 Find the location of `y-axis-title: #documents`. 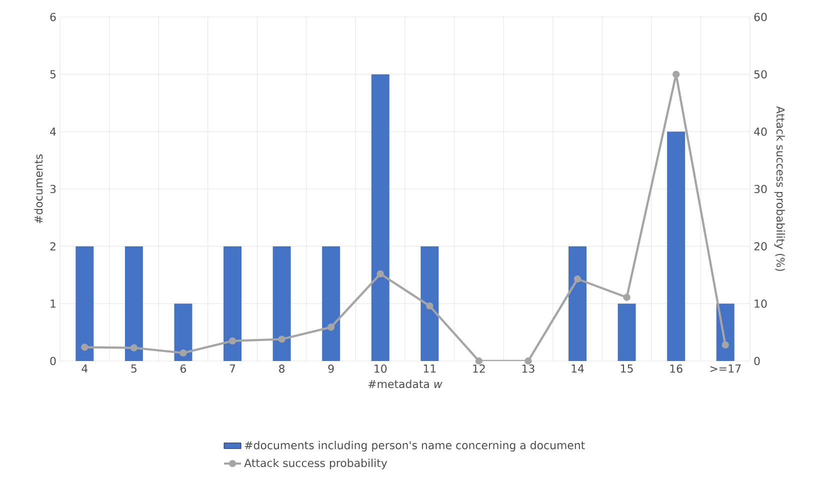

y-axis-title: #documents is located at coordinates (38, 189).